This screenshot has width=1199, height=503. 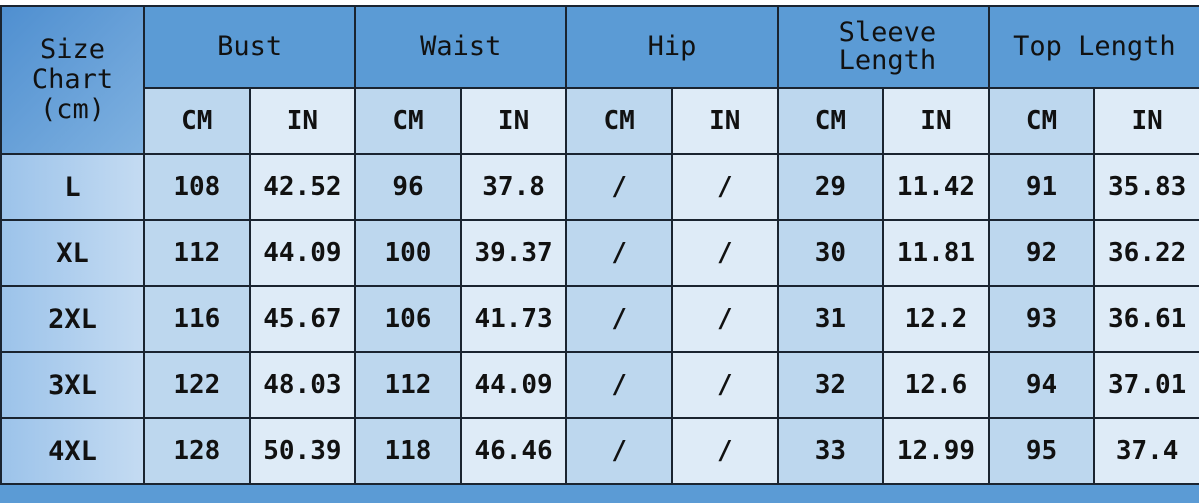 I want to click on table-cell: 12.99, so click(x=936, y=451).